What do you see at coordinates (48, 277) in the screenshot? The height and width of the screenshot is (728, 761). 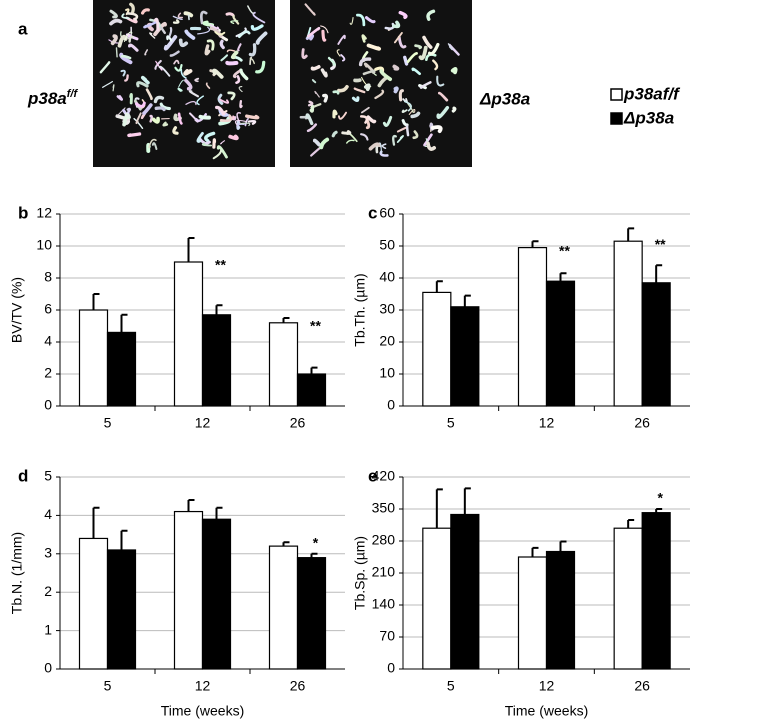 I see `y-tick-label: 8` at bounding box center [48, 277].